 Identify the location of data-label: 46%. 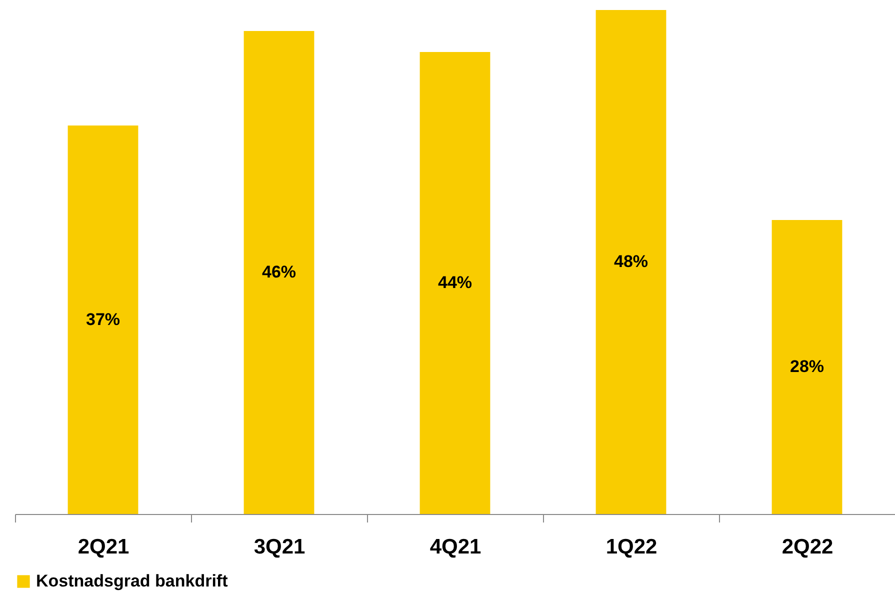
(279, 272).